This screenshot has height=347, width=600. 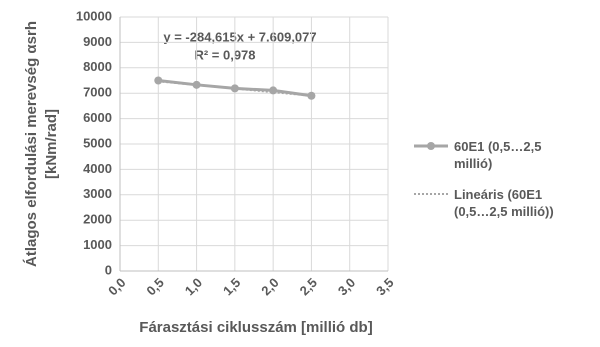 I want to click on y-tick-label: 0, so click(x=108, y=269).